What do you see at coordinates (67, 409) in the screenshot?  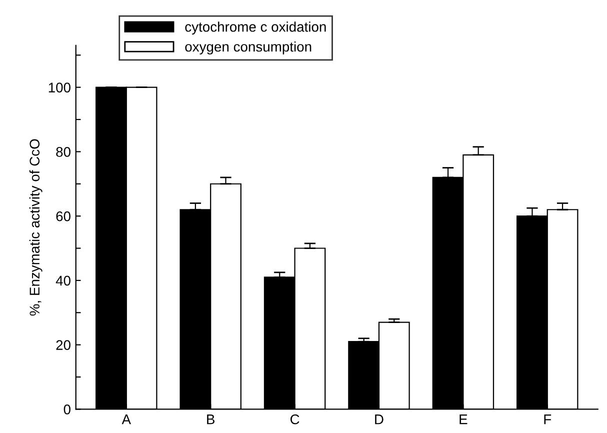 I see `y-tick-label: 0` at bounding box center [67, 409].